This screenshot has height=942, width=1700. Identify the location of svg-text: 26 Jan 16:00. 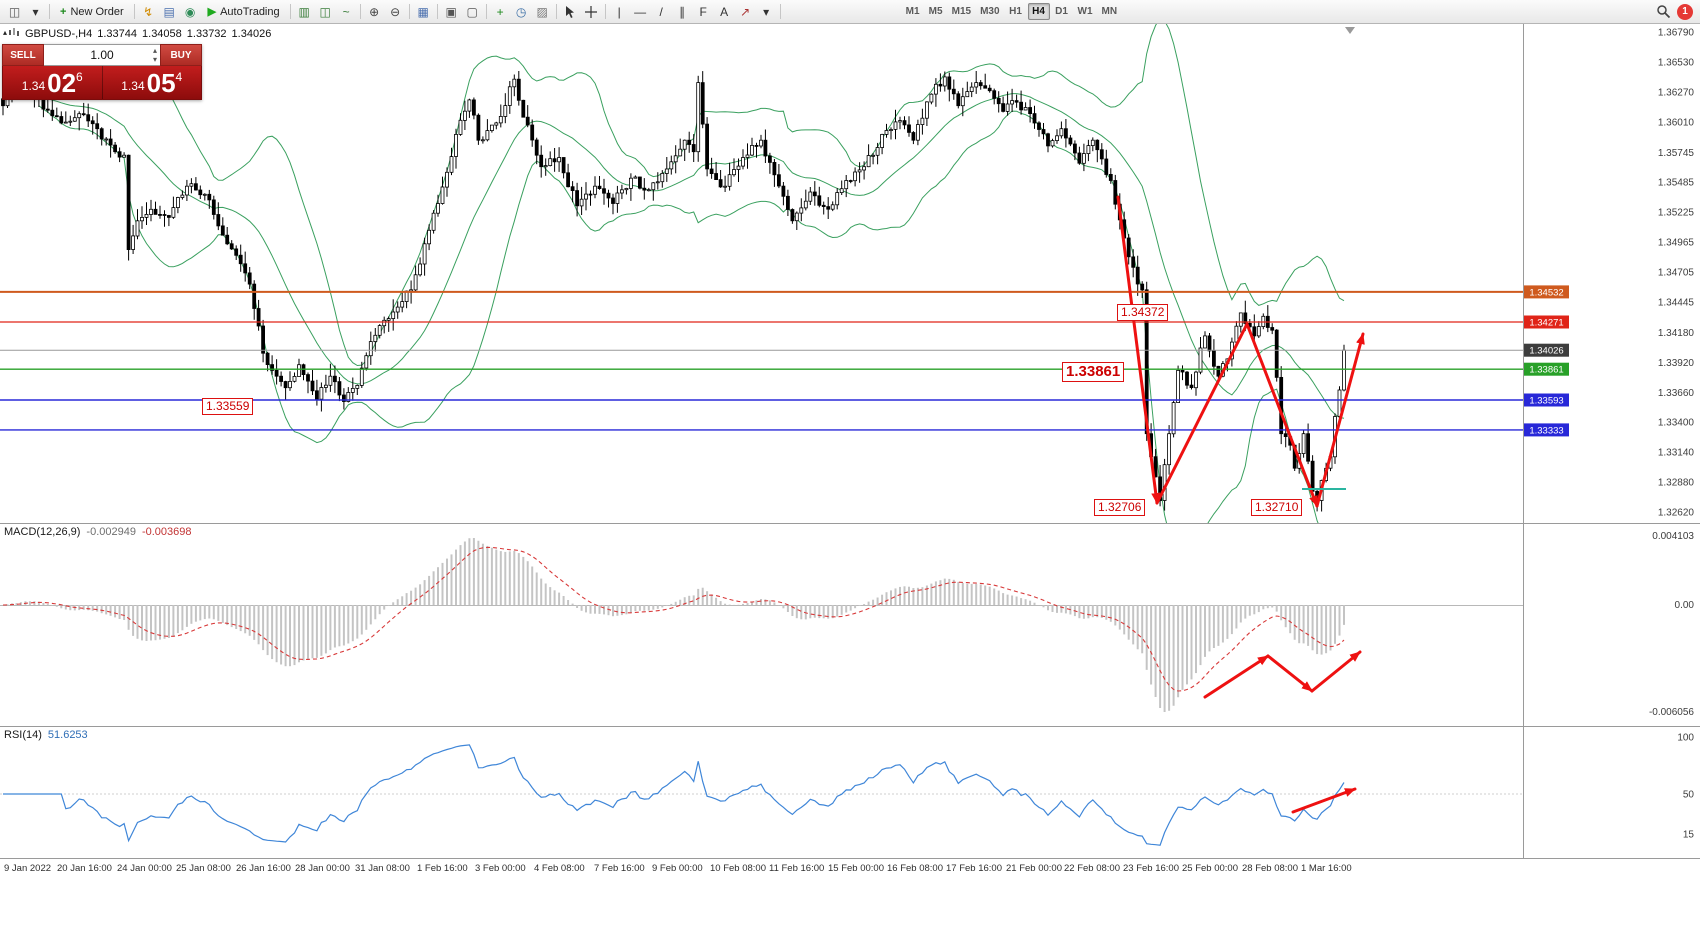
(263, 868).